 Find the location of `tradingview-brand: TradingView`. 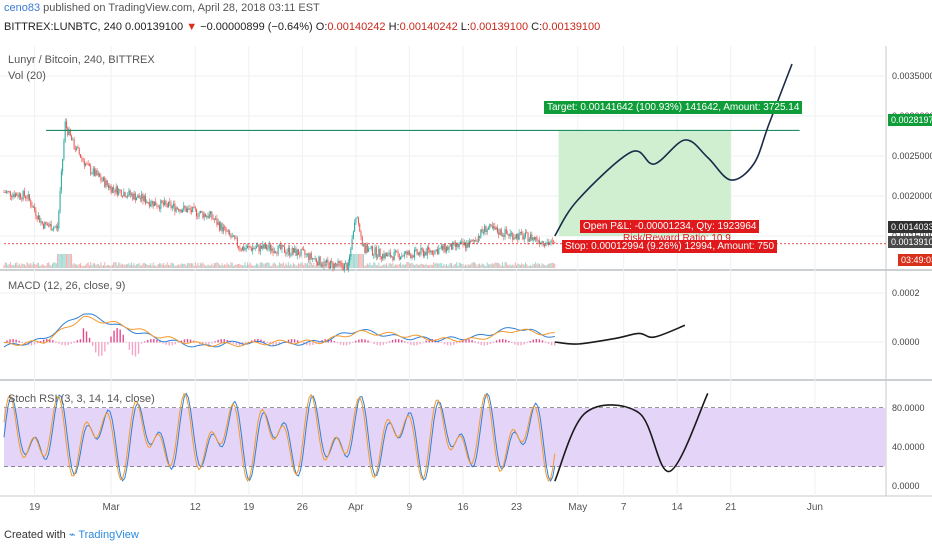

tradingview-brand: TradingView is located at coordinates (108, 535).